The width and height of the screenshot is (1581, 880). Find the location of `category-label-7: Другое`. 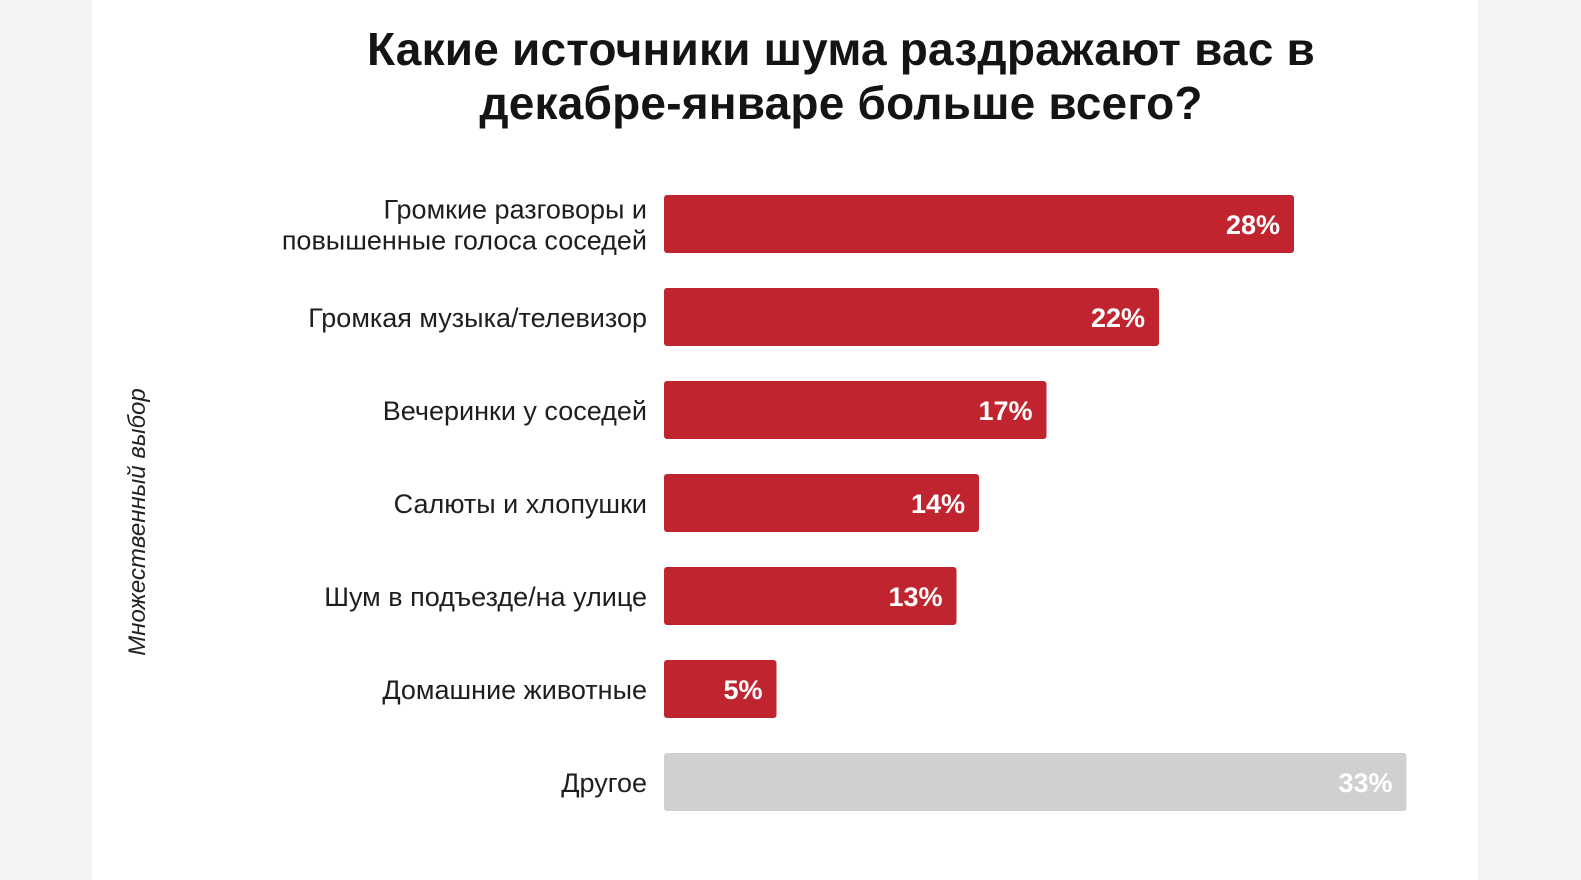

category-label-7: Другое is located at coordinates (604, 783).